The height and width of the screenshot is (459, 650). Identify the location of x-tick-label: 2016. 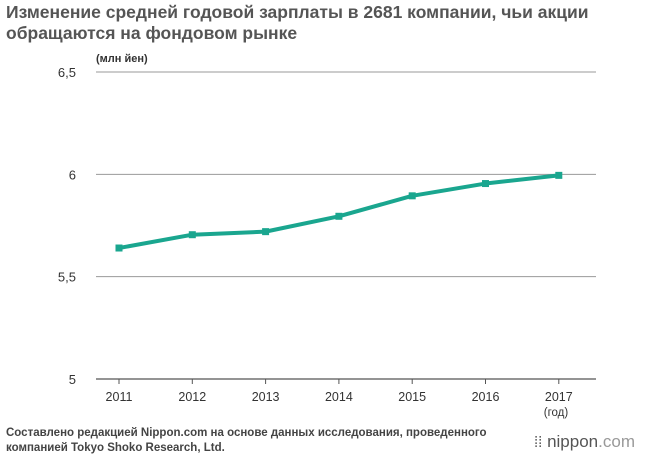
(486, 397).